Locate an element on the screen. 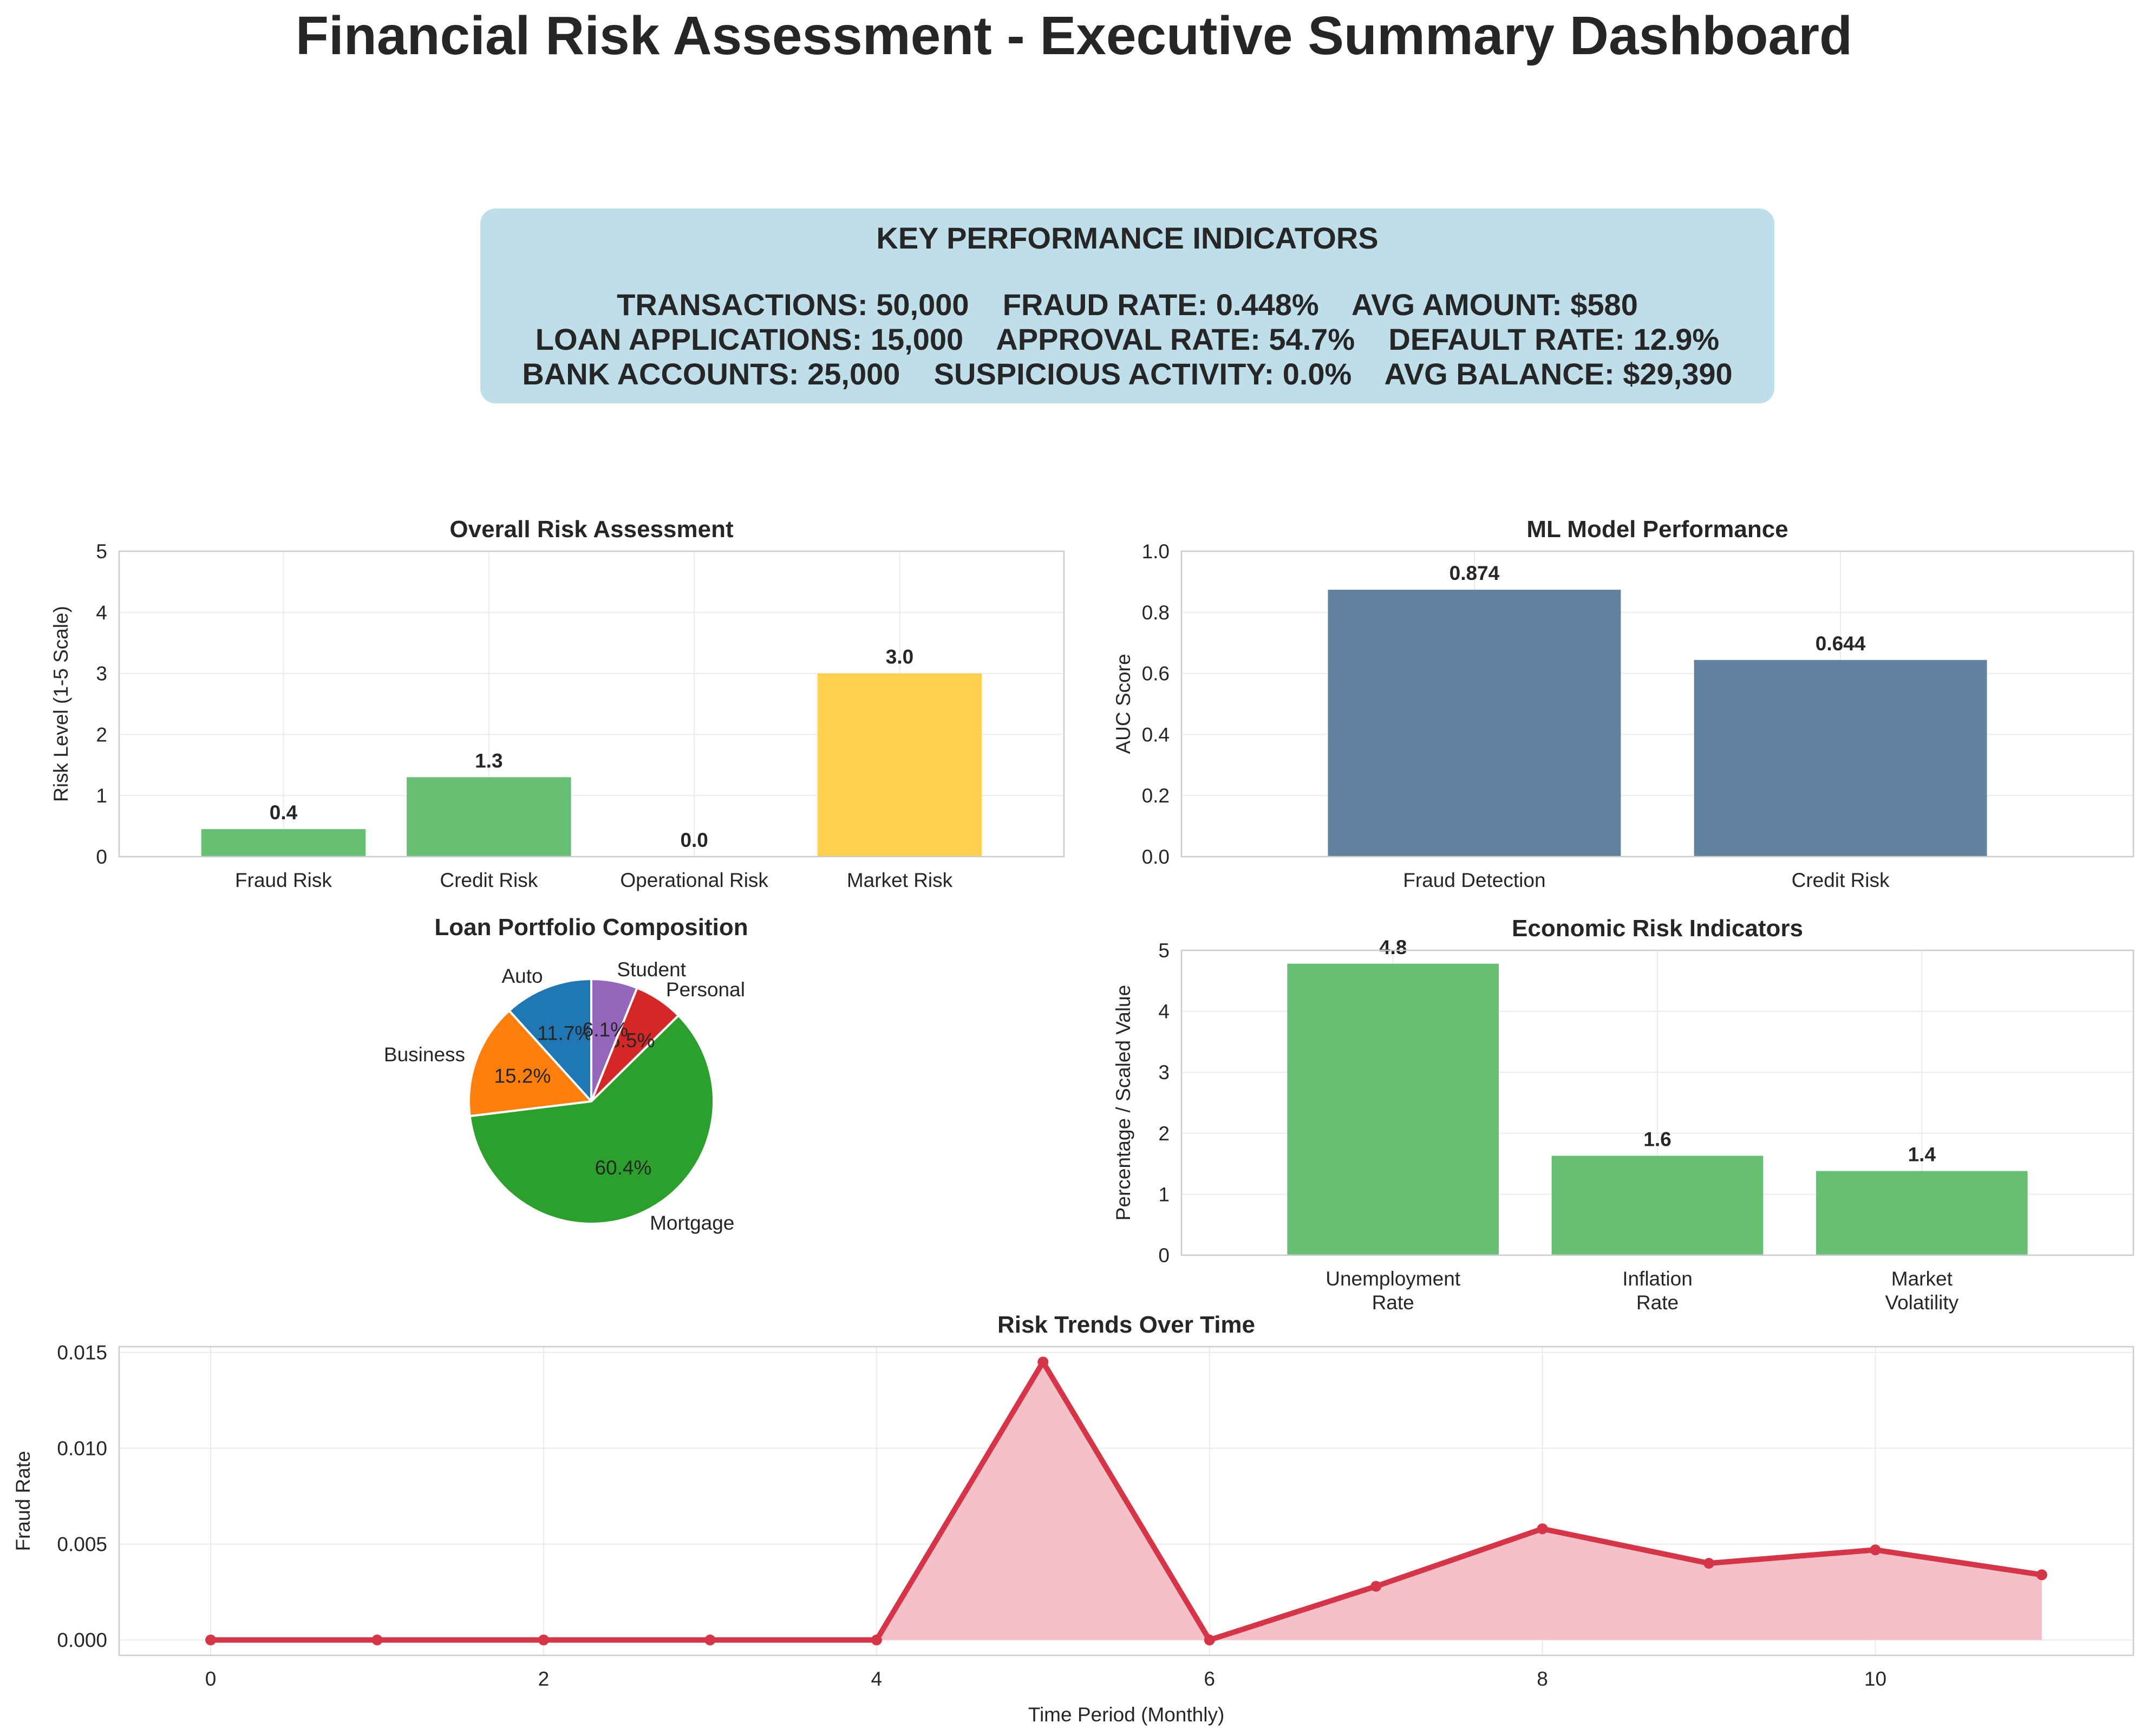 This screenshot has width=2148, height=1736. pie-pct-auto: 11.7% is located at coordinates (565, 1033).